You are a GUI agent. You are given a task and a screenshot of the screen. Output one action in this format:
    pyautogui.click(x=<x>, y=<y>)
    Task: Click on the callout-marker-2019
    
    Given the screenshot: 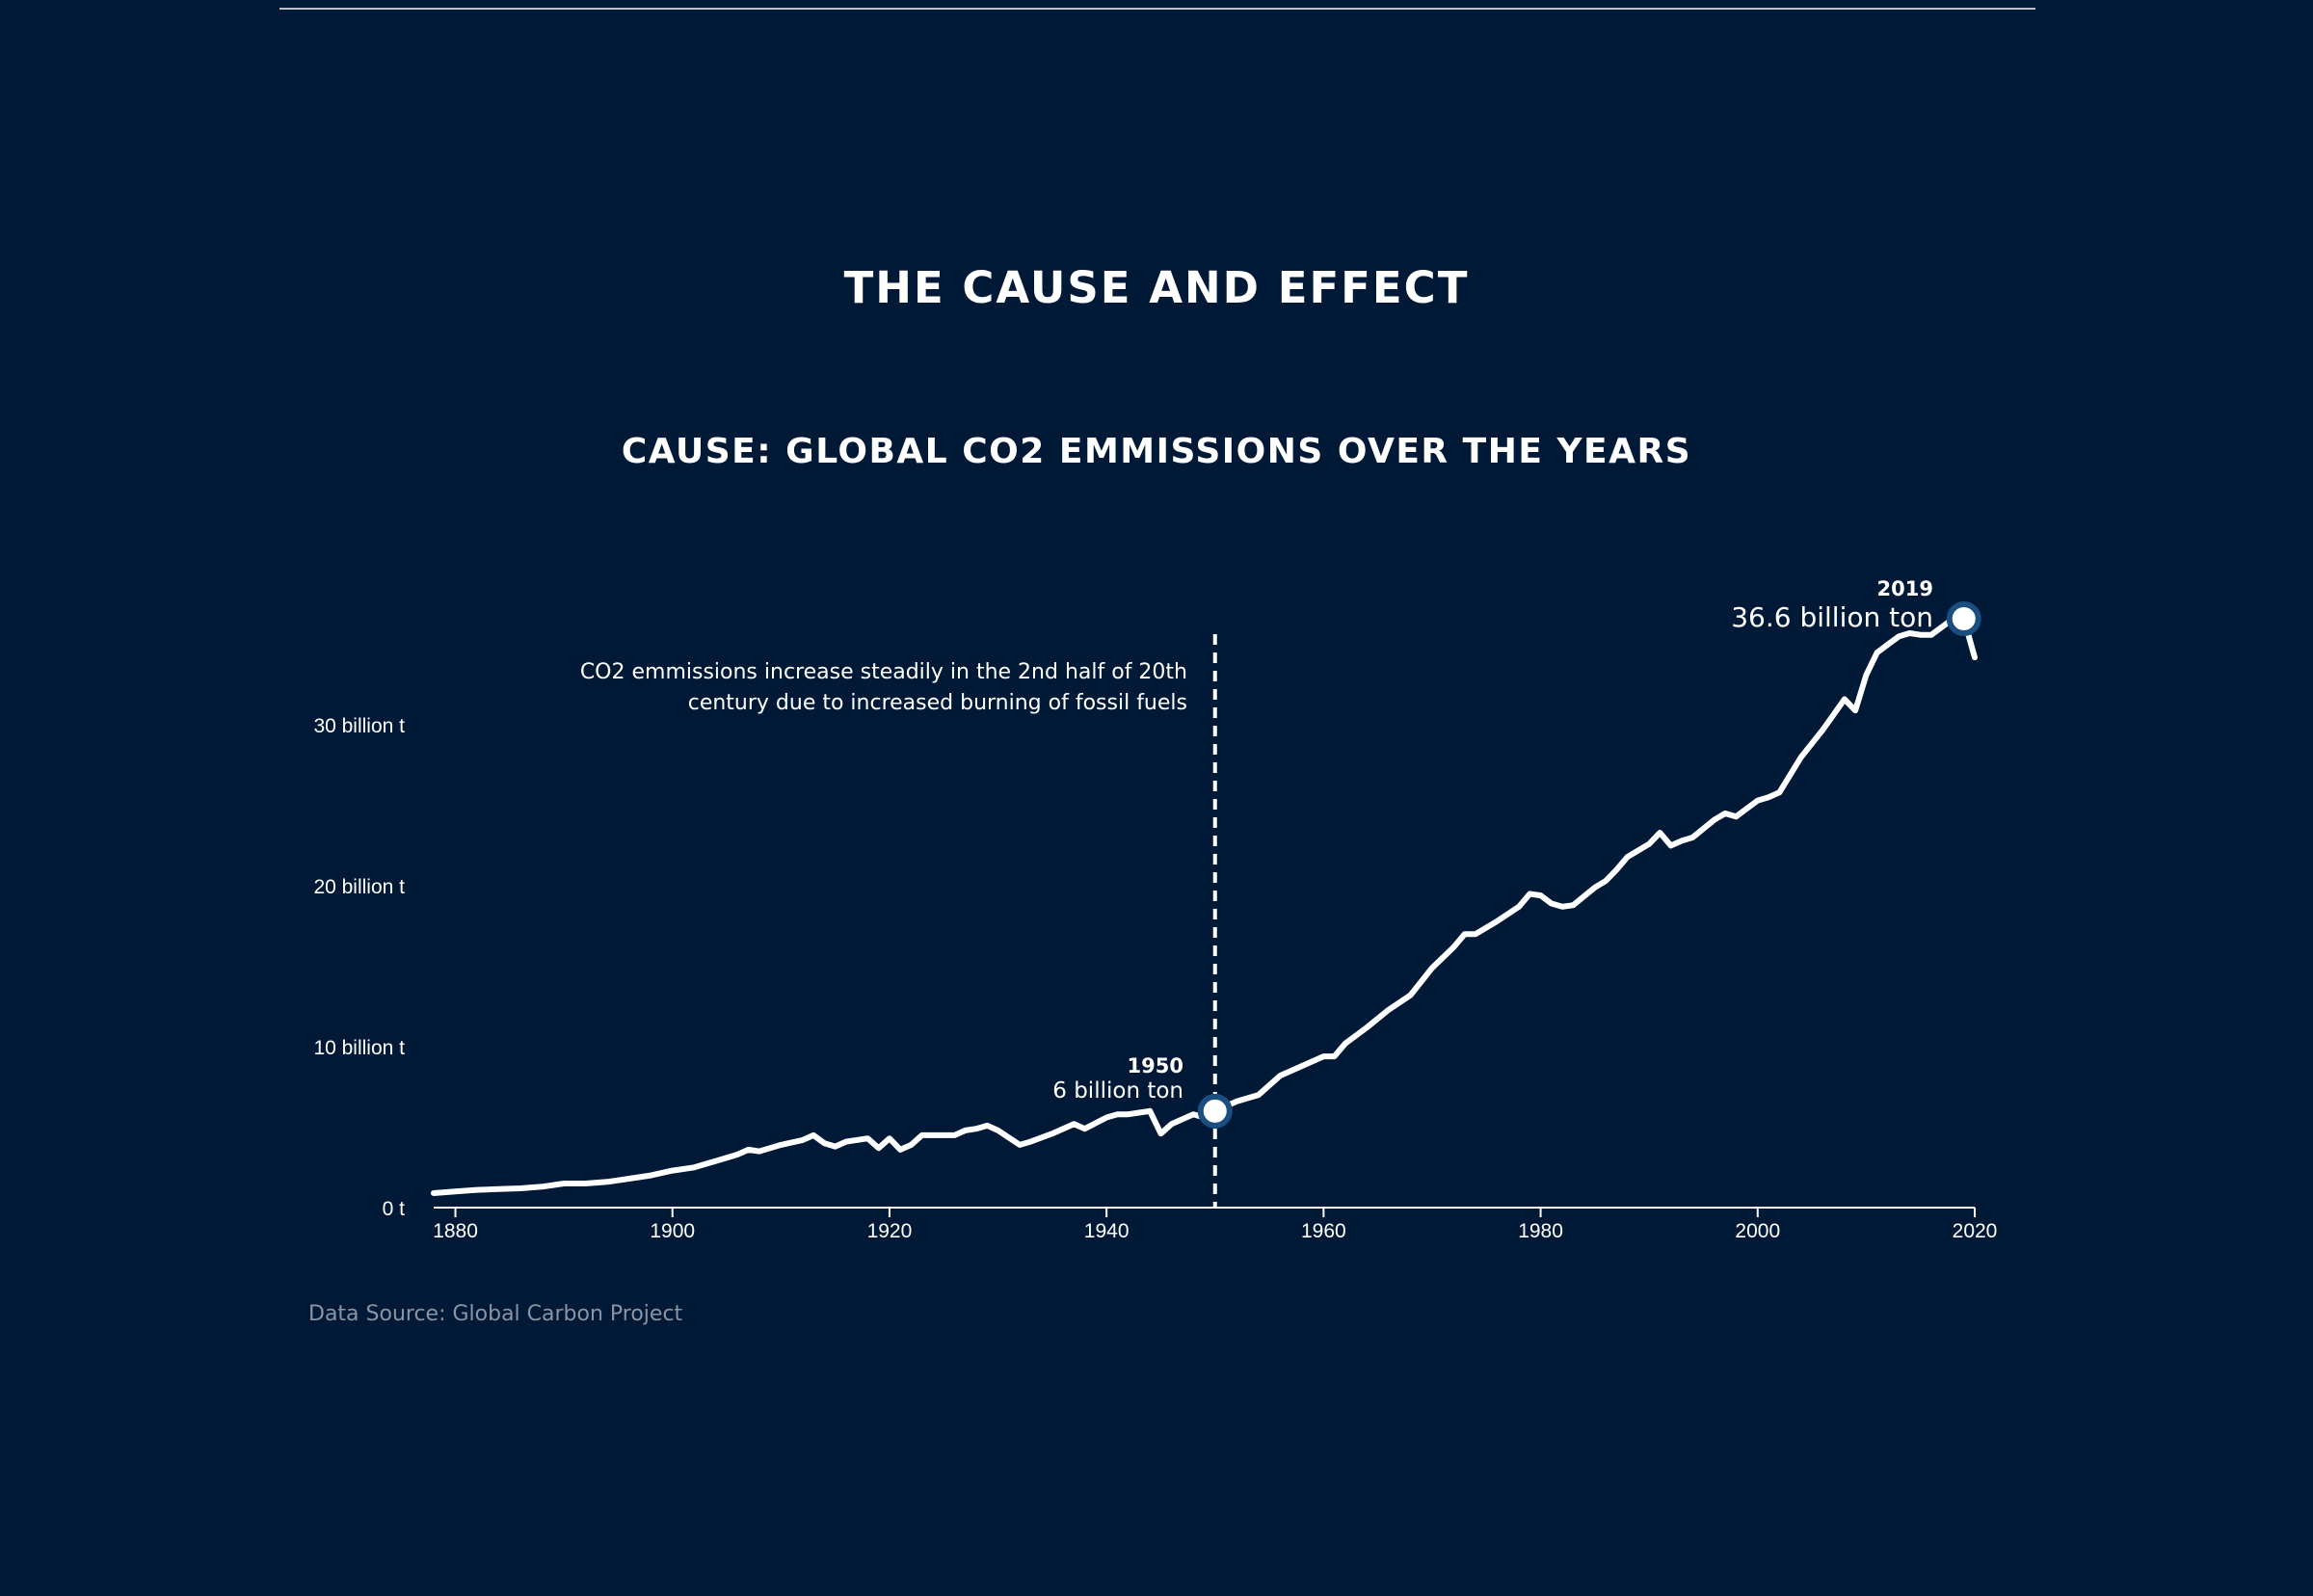 What is the action you would take?
    pyautogui.click(x=1963, y=618)
    